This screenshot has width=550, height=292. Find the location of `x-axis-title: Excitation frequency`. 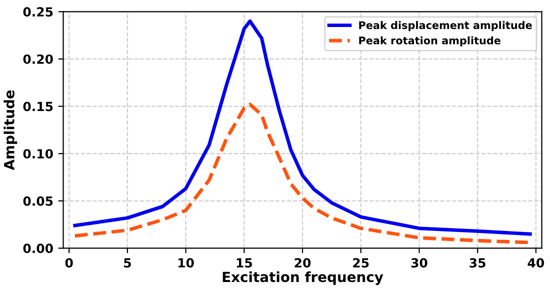

x-axis-title: Excitation frequency is located at coordinates (303, 278).